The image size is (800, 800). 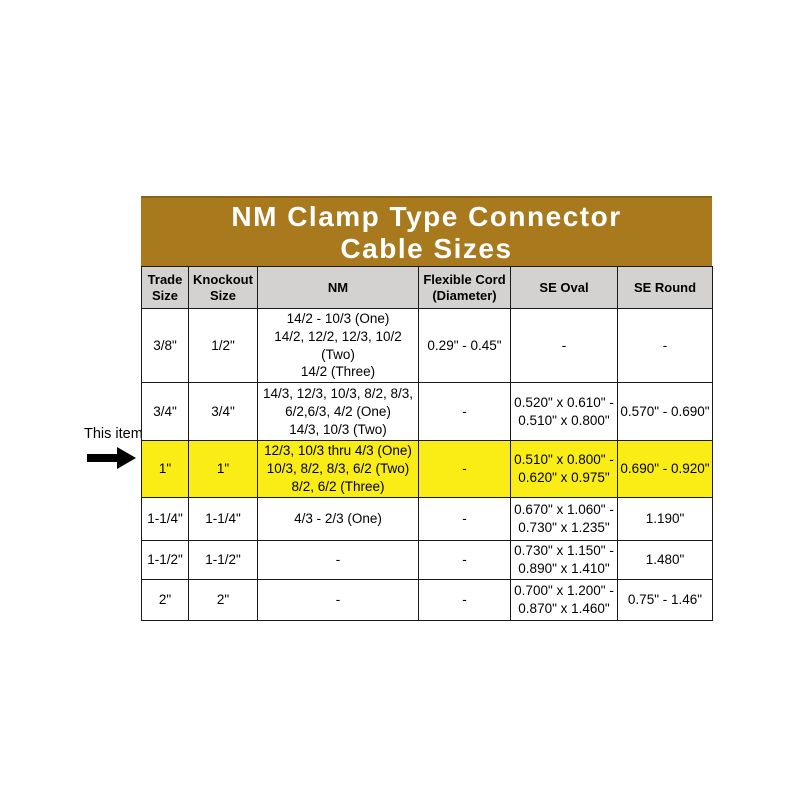 I want to click on cell-knockout-size: 1", so click(x=223, y=469).